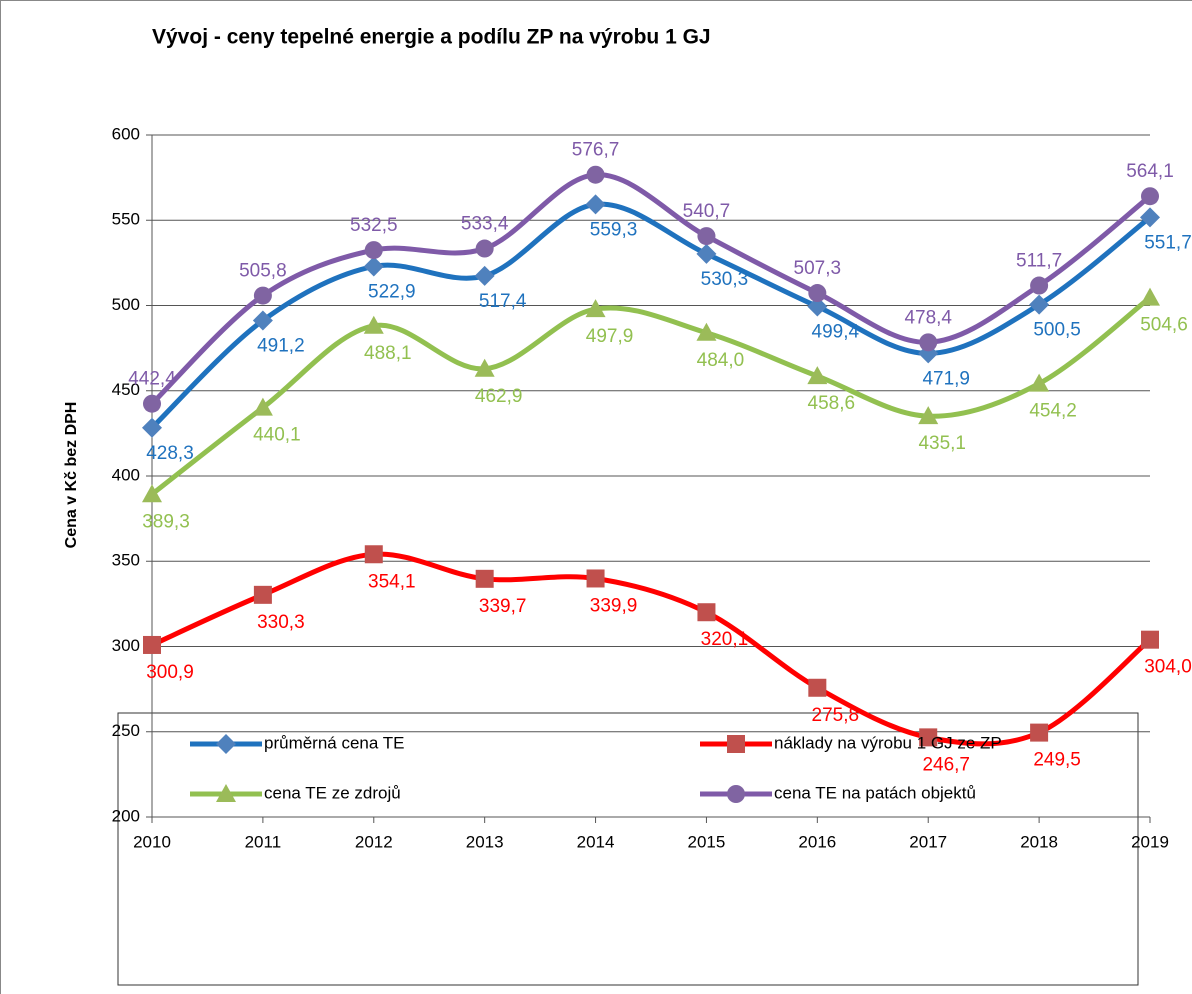  I want to click on data-label: 428,3, so click(170, 453).